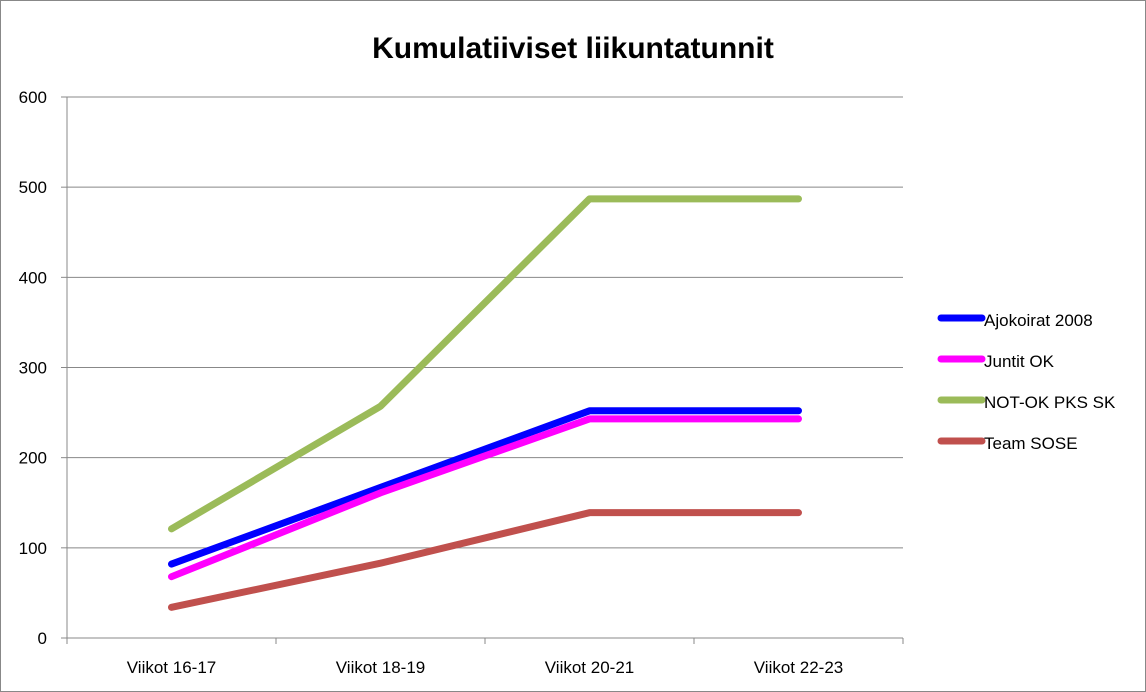 Image resolution: width=1146 pixels, height=692 pixels. I want to click on legend-label: Team SOSE, so click(1031, 443).